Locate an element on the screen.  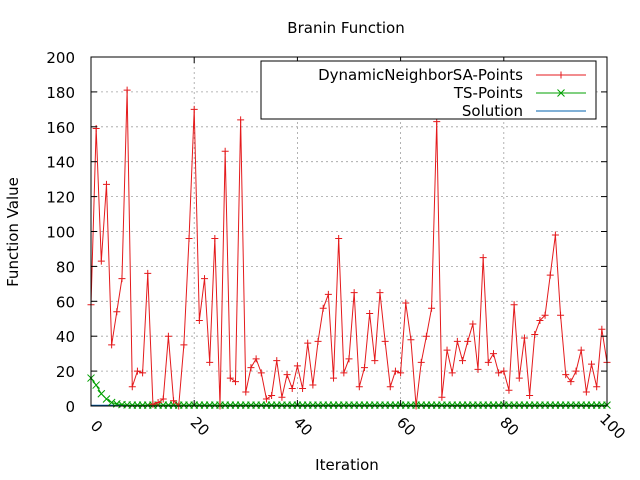
chart-title: Branin Function is located at coordinates (345, 28).